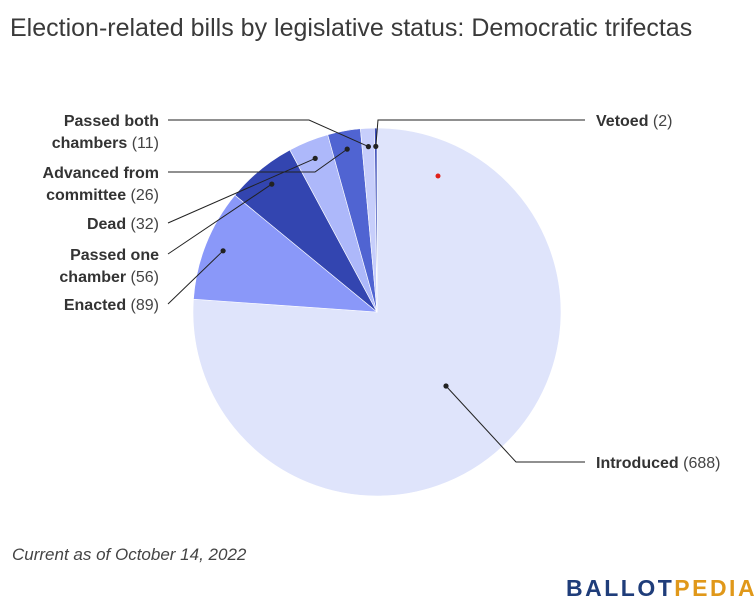 The image size is (754, 613). Describe the element at coordinates (620, 588) in the screenshot. I see `logo-part-1: BALLOT` at that location.